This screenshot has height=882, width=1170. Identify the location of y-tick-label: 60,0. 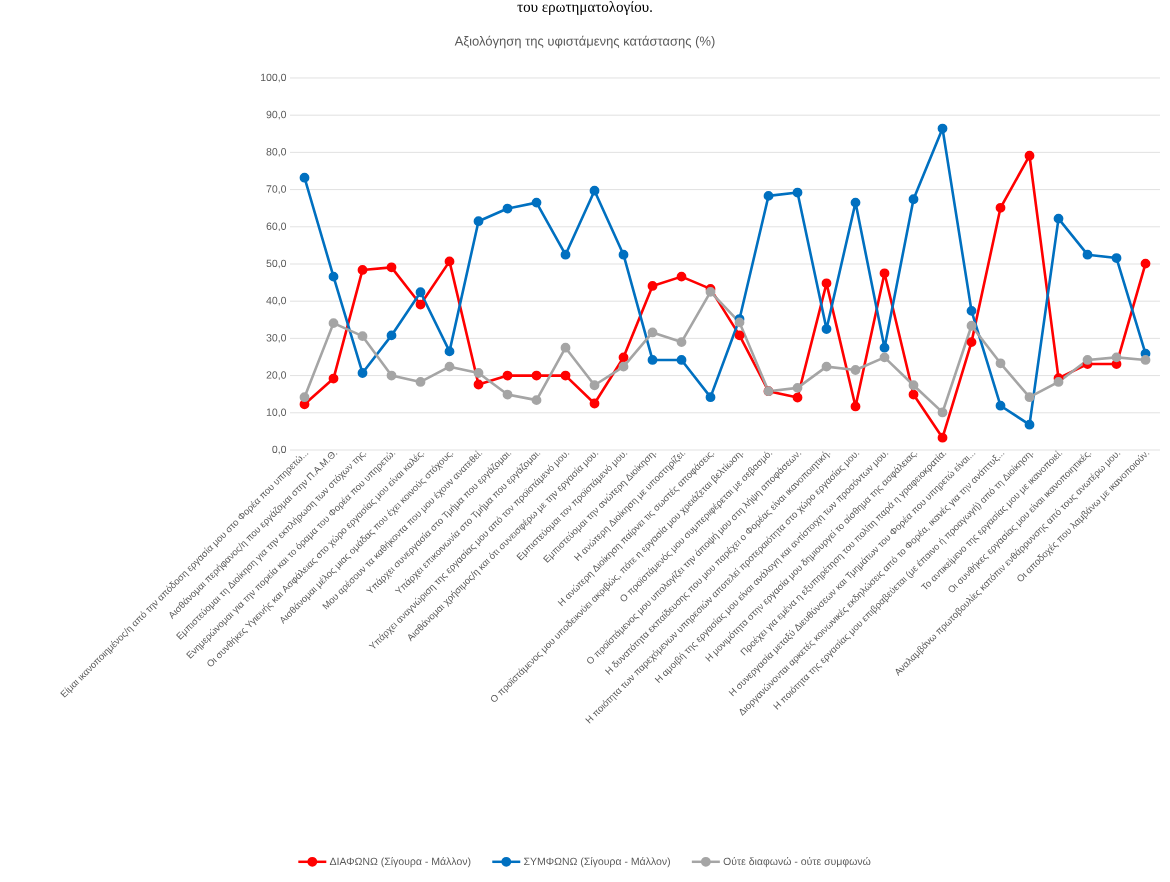
(276, 227).